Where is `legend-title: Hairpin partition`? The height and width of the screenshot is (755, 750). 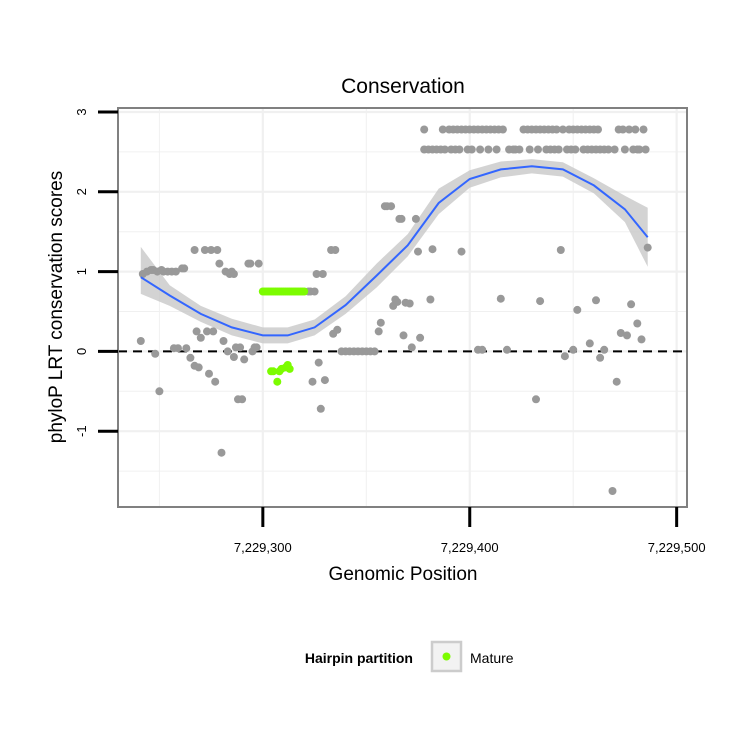
legend-title: Hairpin partition is located at coordinates (359, 658).